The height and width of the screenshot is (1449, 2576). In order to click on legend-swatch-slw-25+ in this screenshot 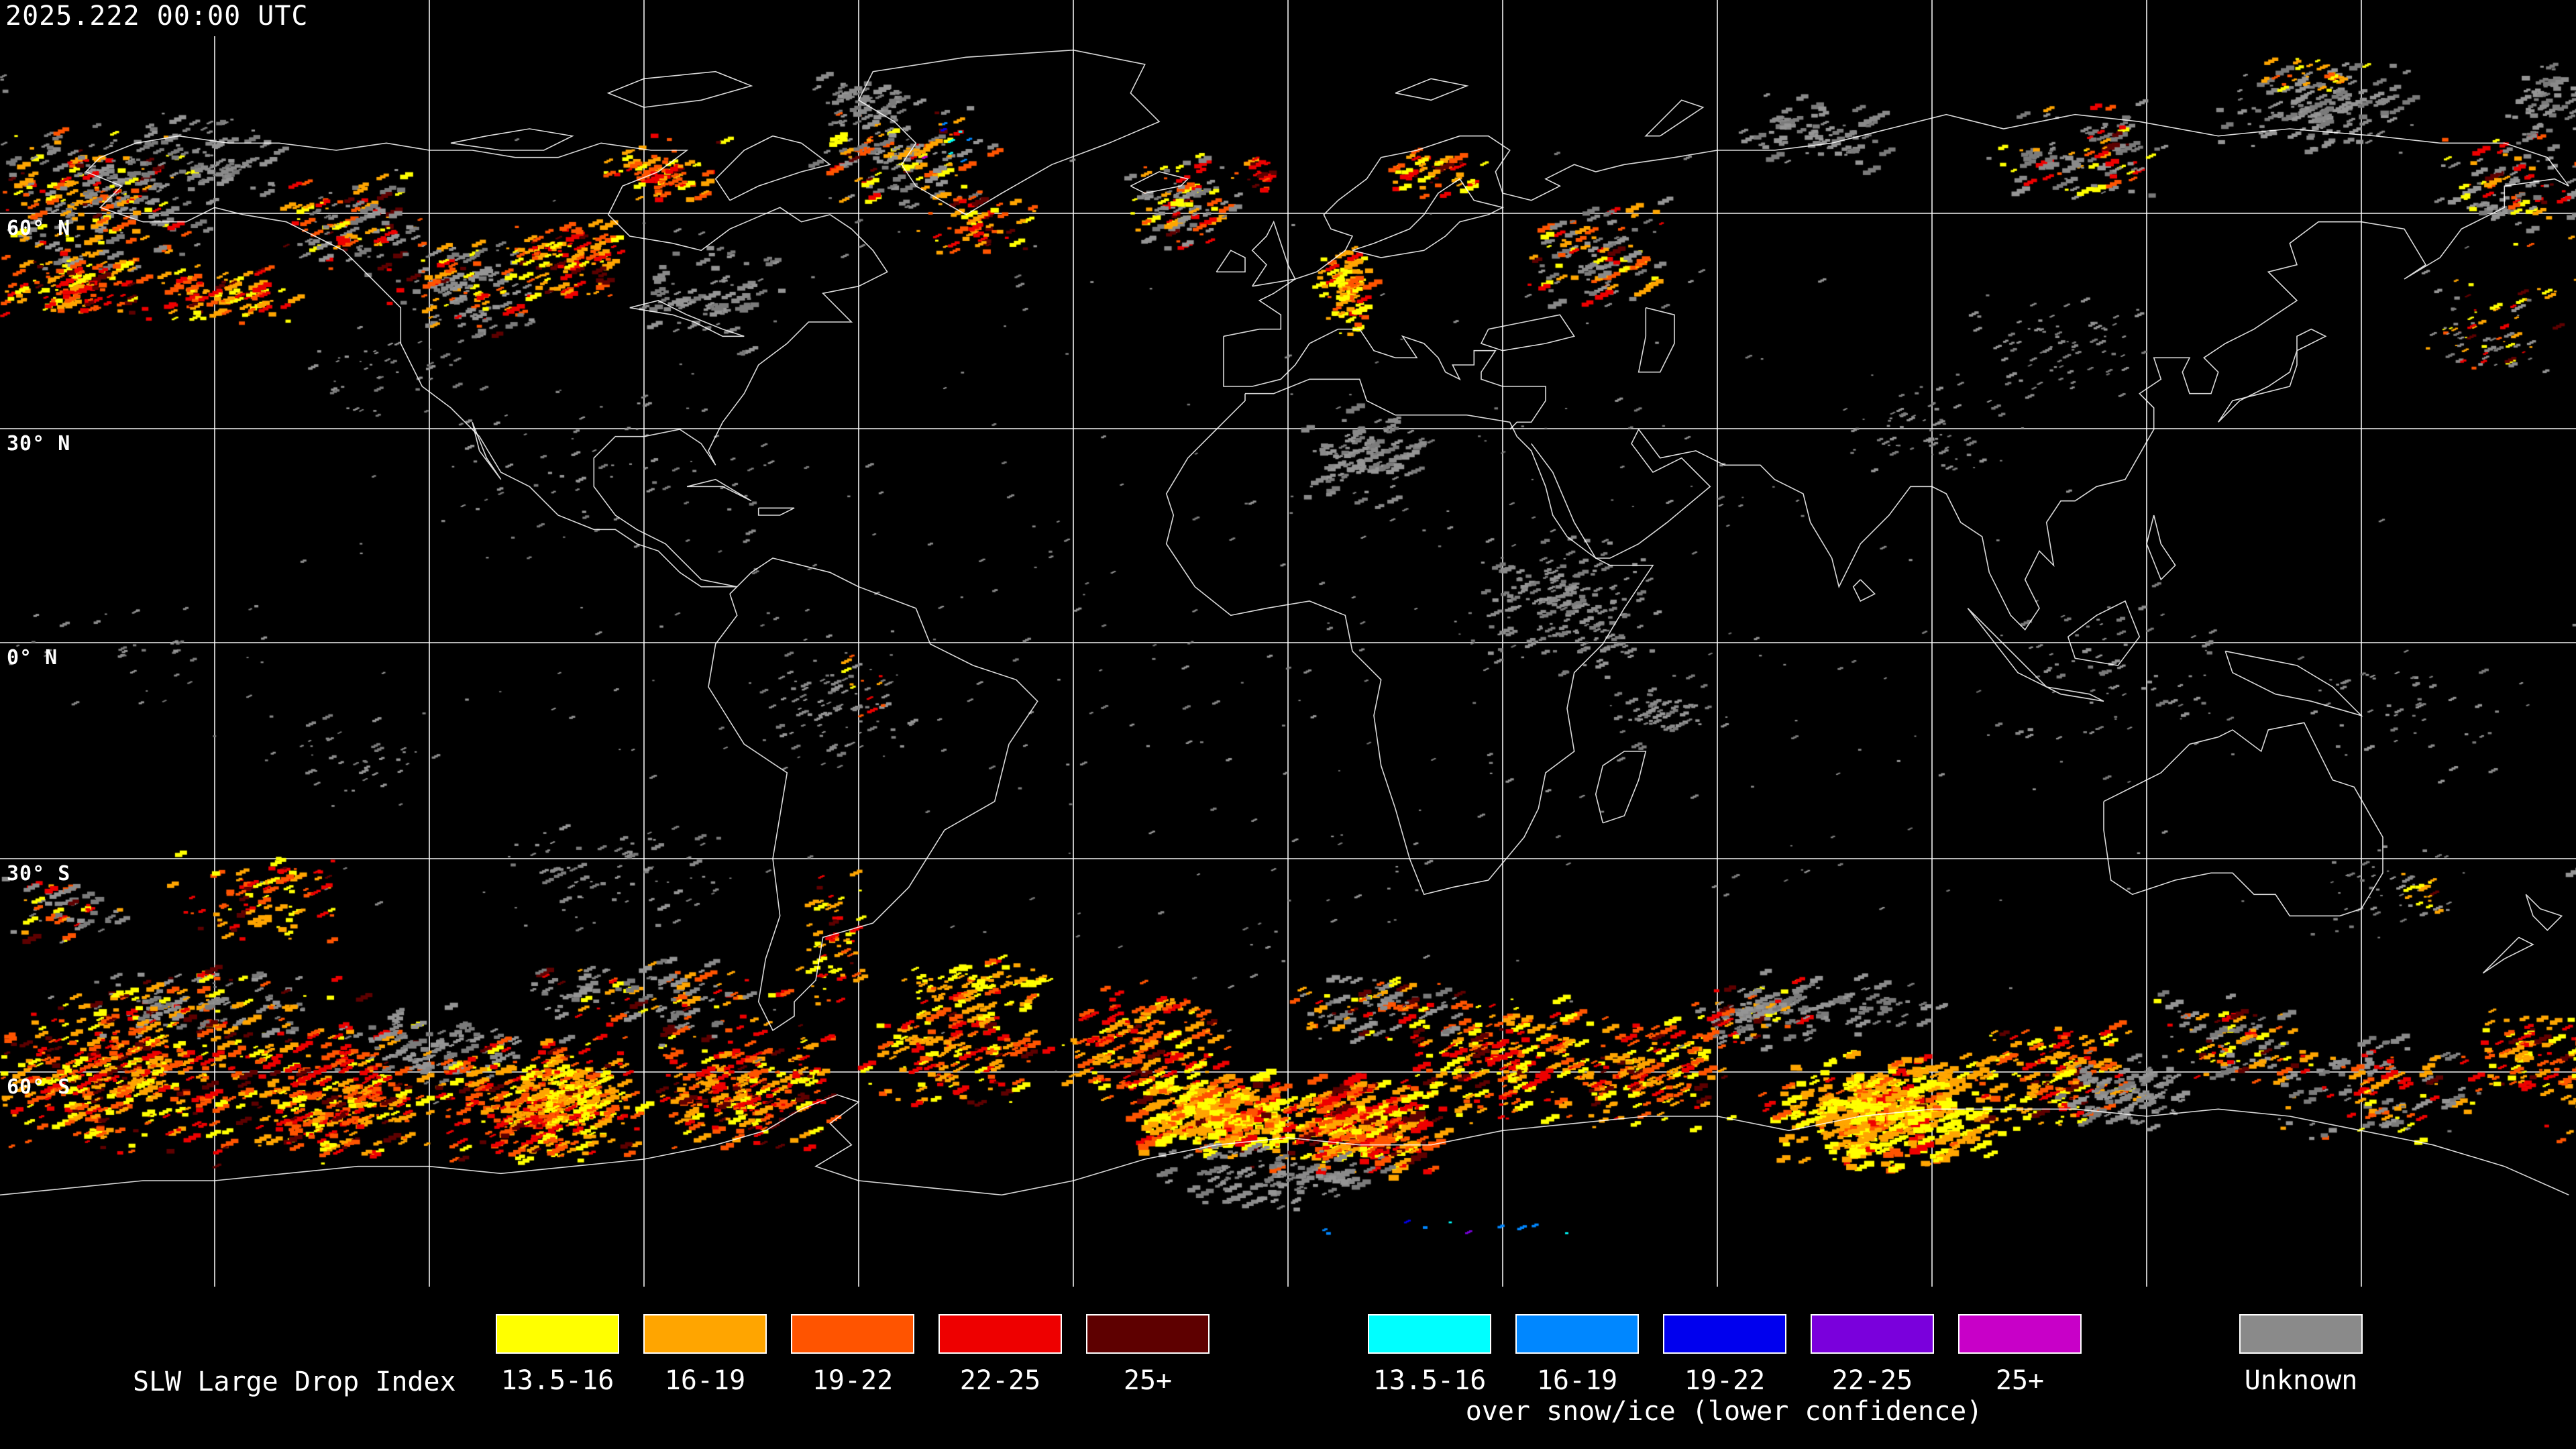, I will do `click(1148, 1334)`.